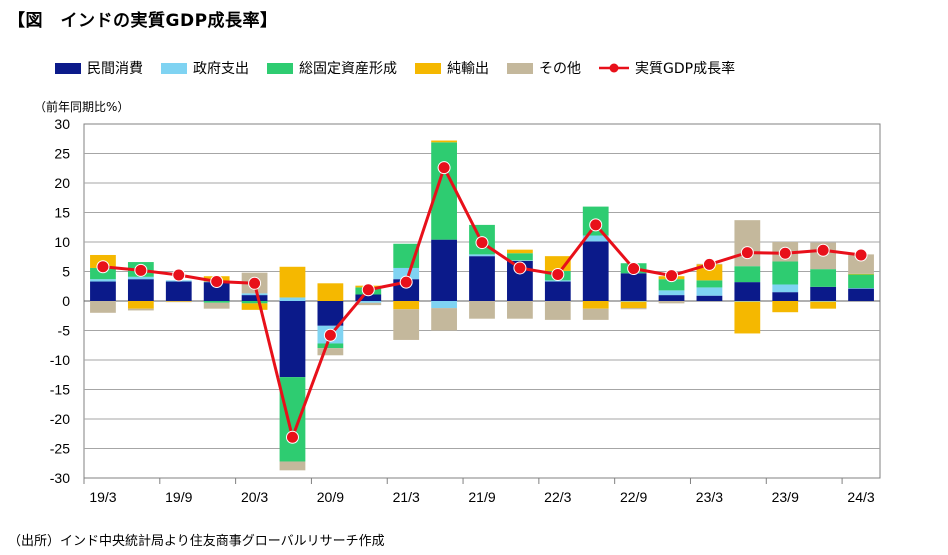 Image resolution: width=948 pixels, height=555 pixels. What do you see at coordinates (178, 497) in the screenshot?
I see `x-tick-label: 19/9` at bounding box center [178, 497].